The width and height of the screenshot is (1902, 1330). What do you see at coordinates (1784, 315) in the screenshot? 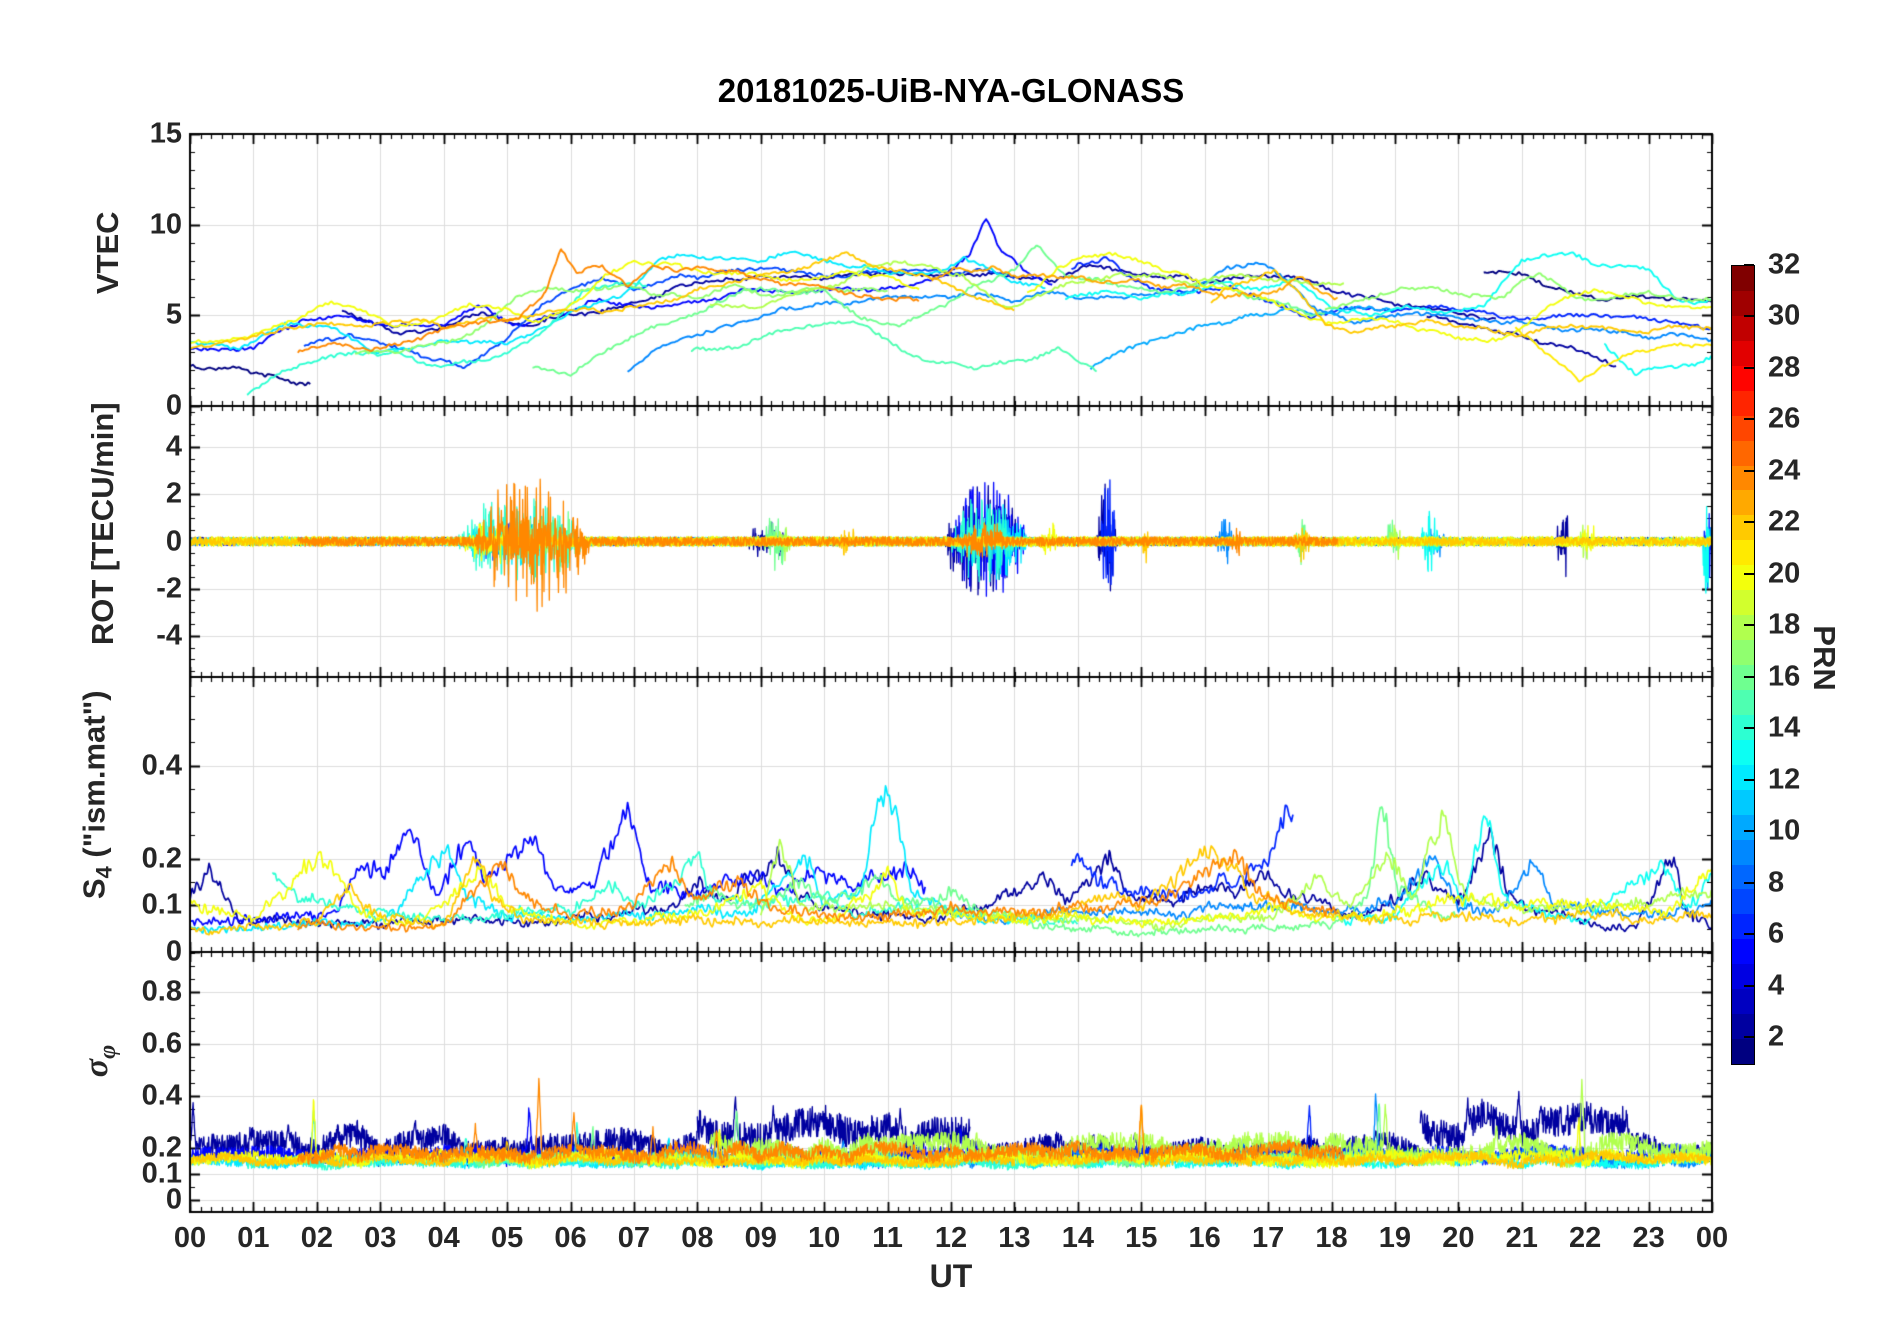
I see `colorbar-tick-label: 30` at bounding box center [1784, 315].